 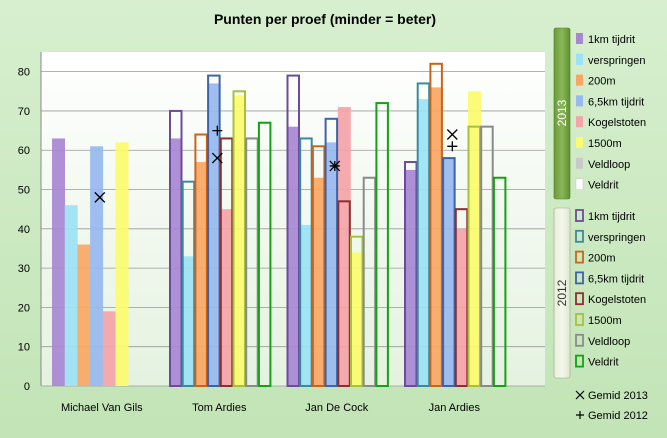 What do you see at coordinates (616, 102) in the screenshot?
I see `legend-label-2013: 6,5km tijdrit` at bounding box center [616, 102].